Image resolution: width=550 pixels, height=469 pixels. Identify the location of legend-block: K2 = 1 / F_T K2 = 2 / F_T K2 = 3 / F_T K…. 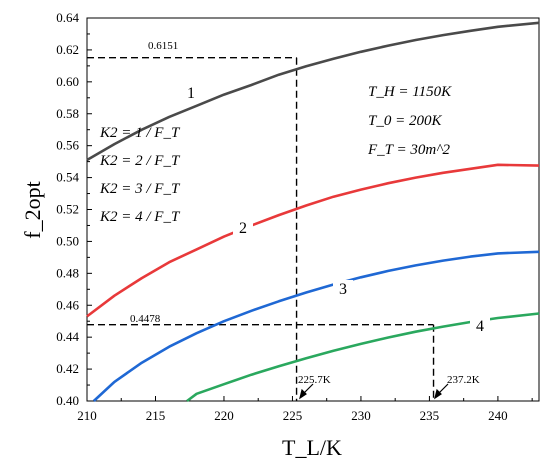
(140, 175).